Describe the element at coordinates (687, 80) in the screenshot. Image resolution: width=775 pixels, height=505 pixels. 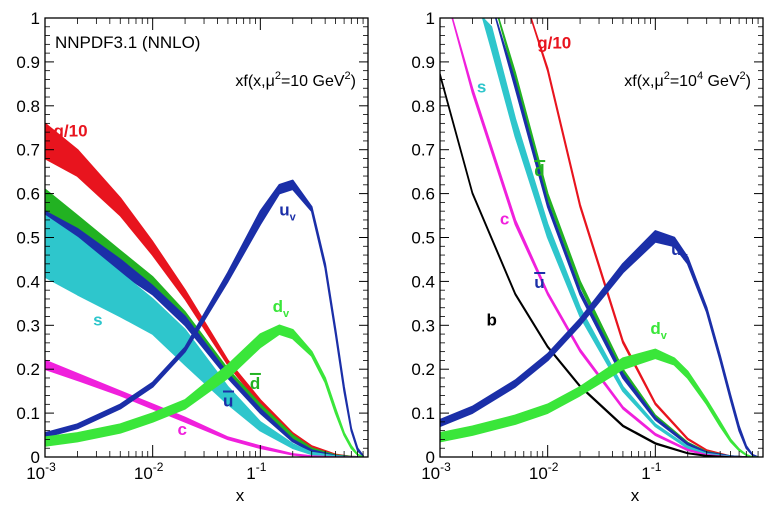
I see `scale-annotation: xf(x,μ2=104 GeV2)` at that location.